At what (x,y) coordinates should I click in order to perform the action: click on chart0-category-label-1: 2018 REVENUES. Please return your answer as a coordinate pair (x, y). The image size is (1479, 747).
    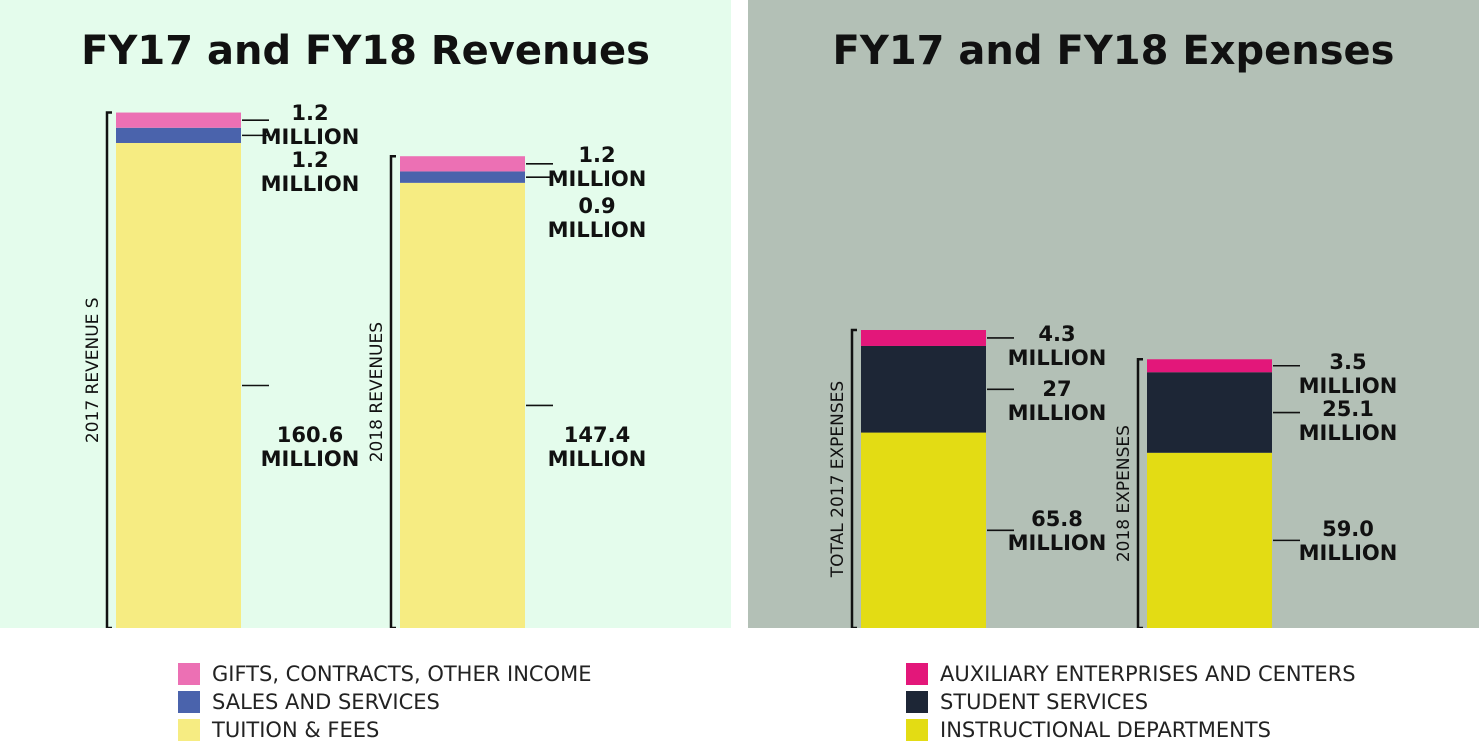
    Looking at the image, I should click on (377, 392).